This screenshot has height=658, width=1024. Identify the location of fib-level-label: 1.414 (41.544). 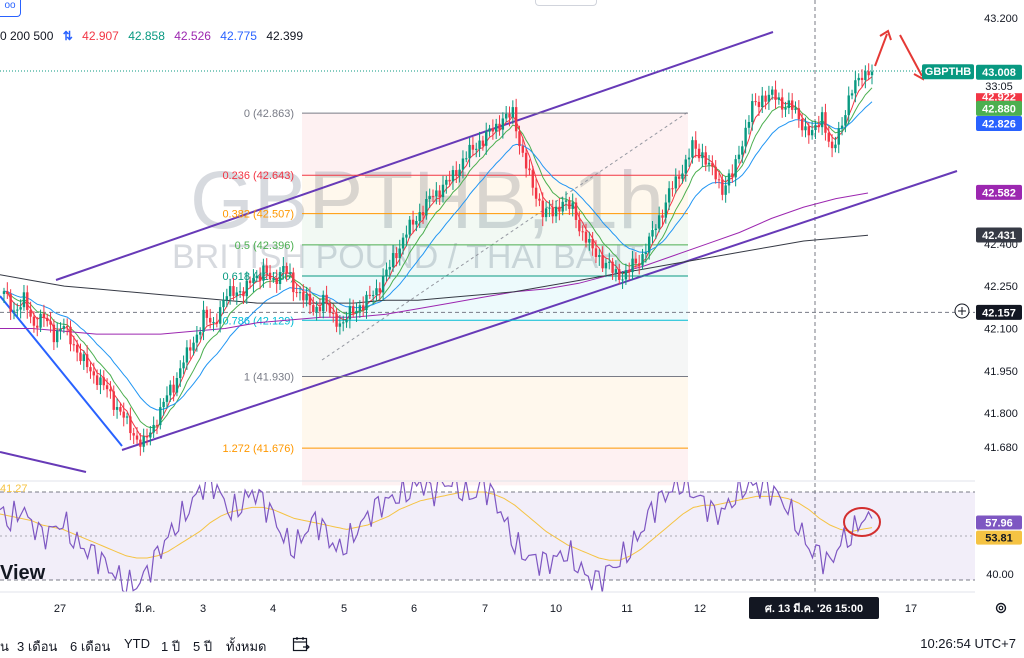
(258, 486).